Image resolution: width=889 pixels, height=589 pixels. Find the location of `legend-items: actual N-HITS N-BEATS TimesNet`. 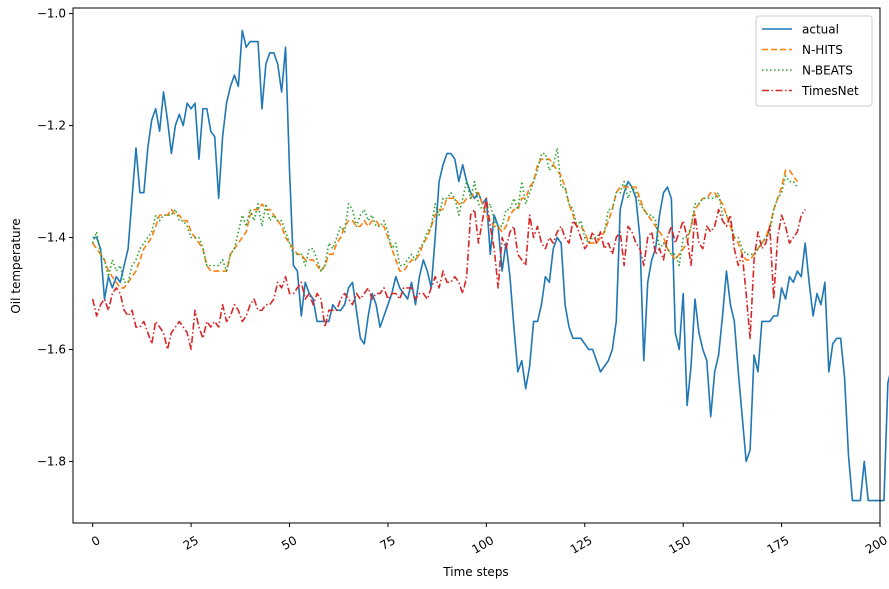

legend-items: actual N-HITS N-BEATS TimesNet is located at coordinates (810, 60).